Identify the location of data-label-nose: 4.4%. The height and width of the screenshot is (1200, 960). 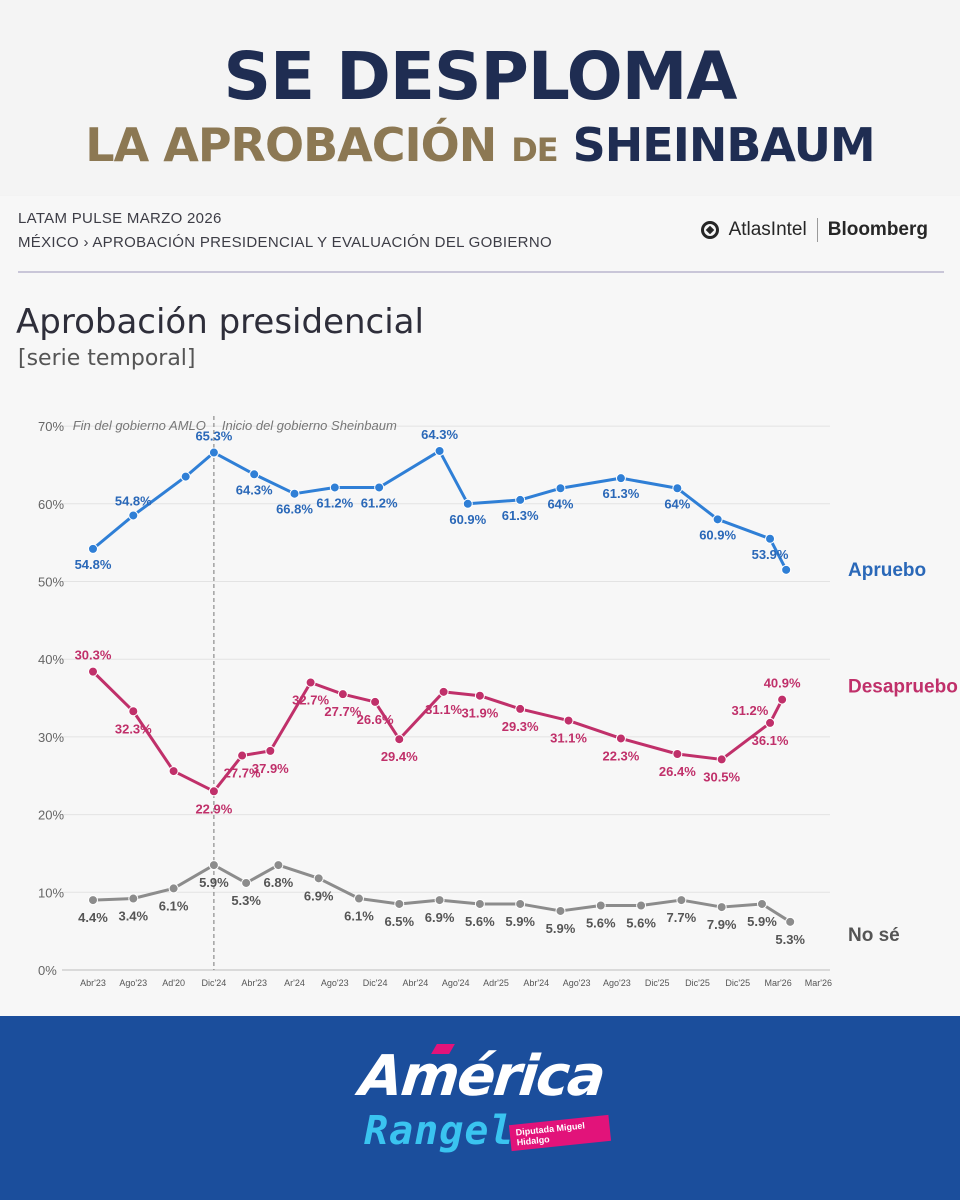
(93, 917).